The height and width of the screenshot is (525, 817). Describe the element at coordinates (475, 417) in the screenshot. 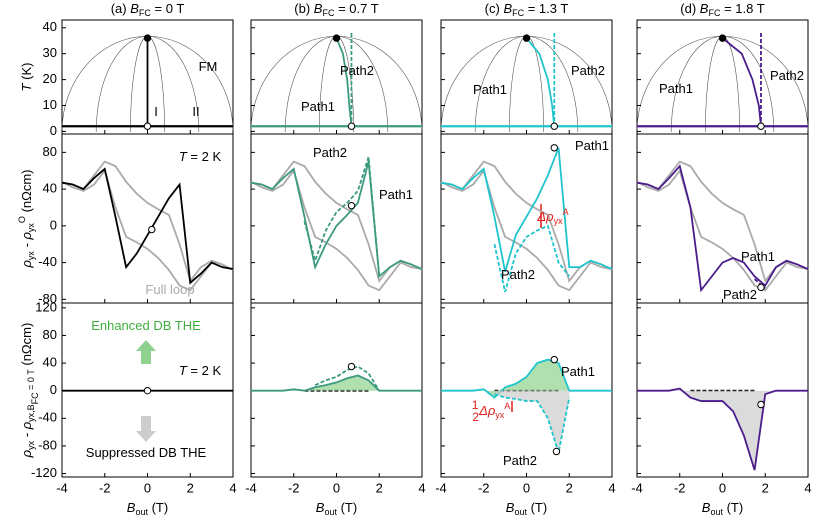

I see `annotation-part: 2` at that location.